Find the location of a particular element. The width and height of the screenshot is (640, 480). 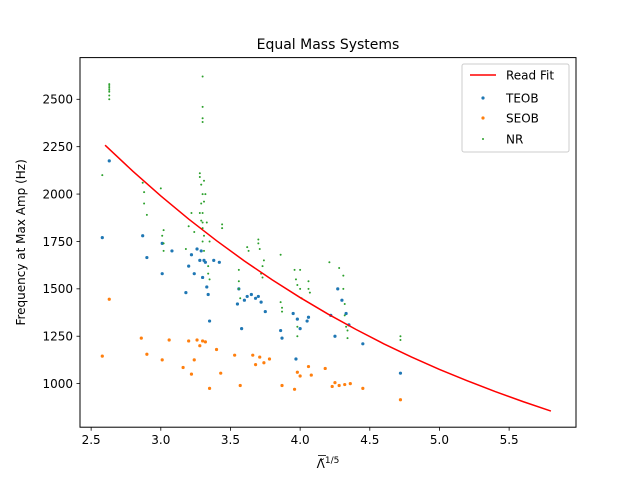

series-seob is located at coordinates (251, 349).